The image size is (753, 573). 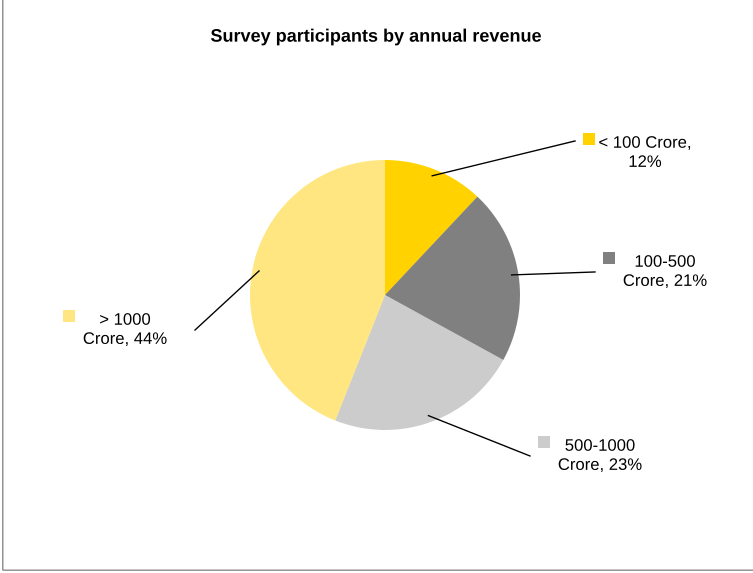 What do you see at coordinates (665, 271) in the screenshot?
I see `legend-label: 100-500 Crore, 21%` at bounding box center [665, 271].